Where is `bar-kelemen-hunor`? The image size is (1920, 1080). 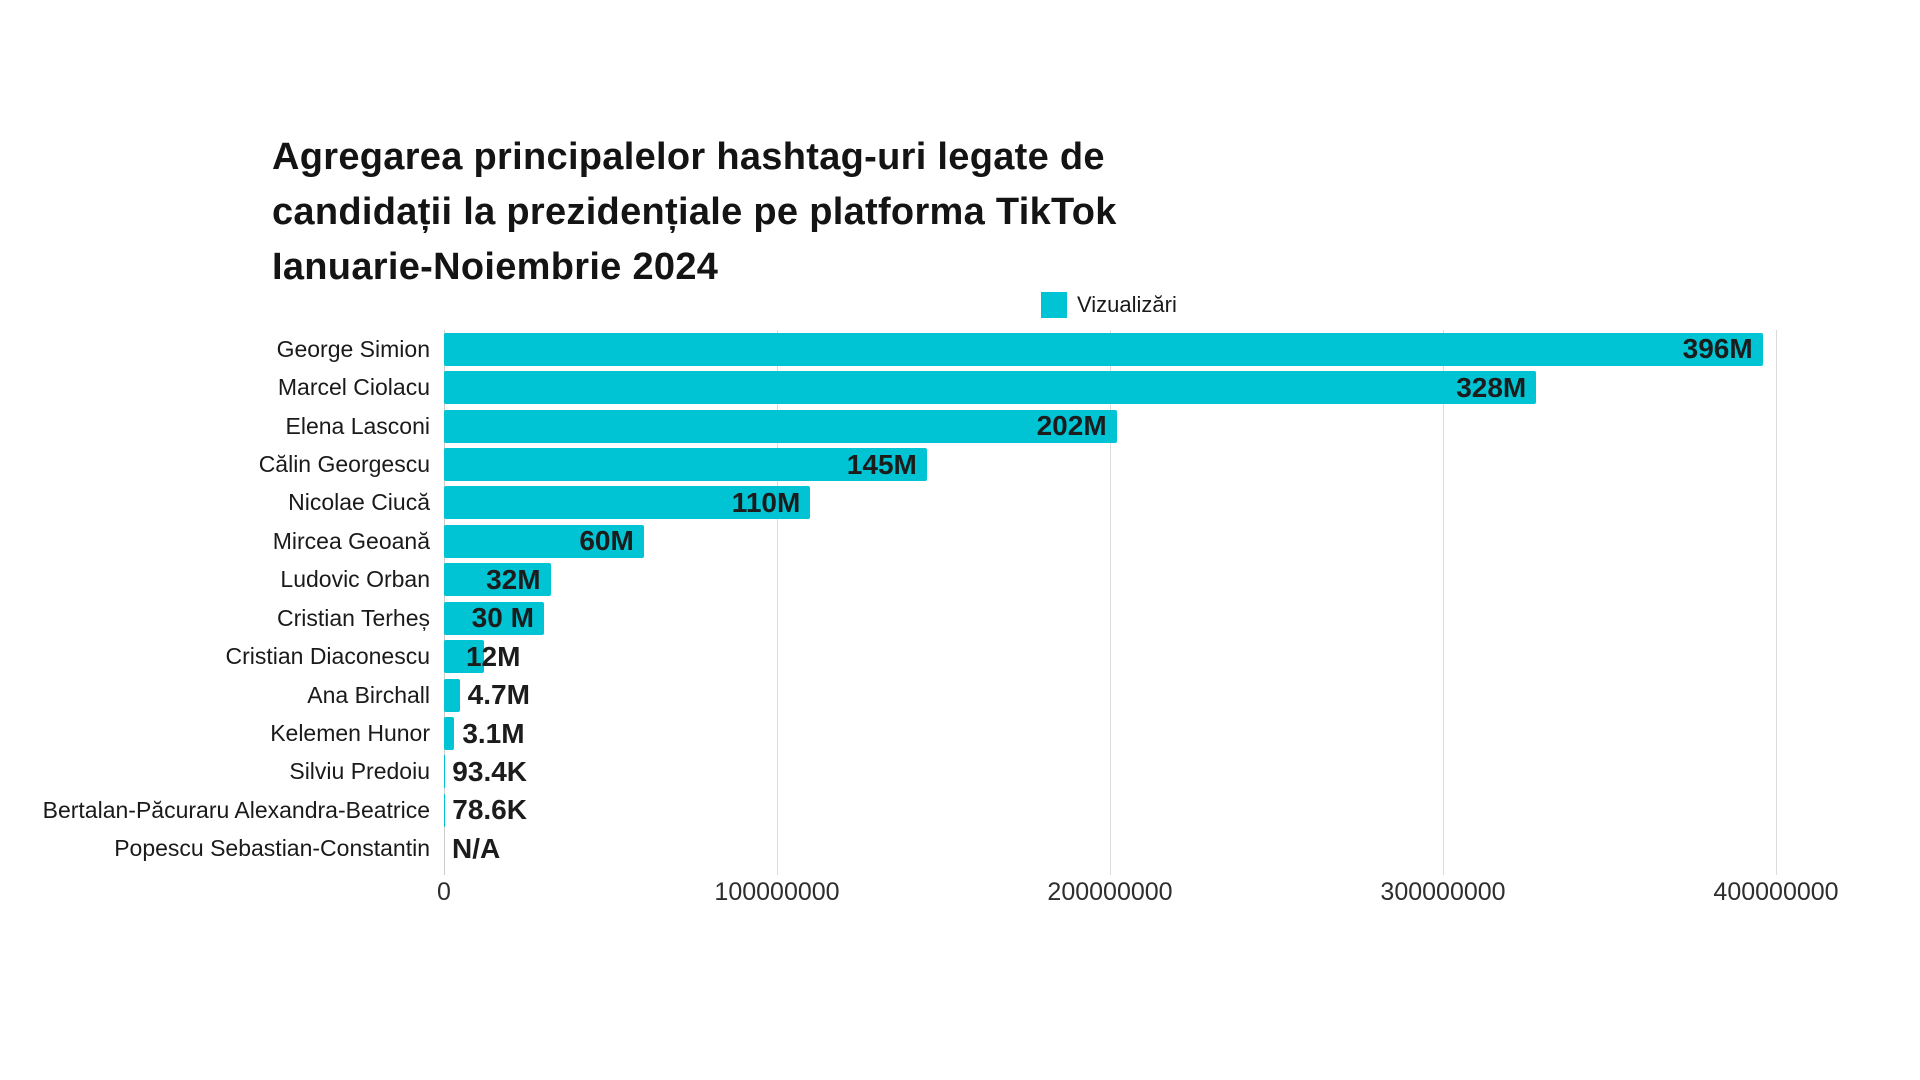 bar-kelemen-hunor is located at coordinates (449, 733).